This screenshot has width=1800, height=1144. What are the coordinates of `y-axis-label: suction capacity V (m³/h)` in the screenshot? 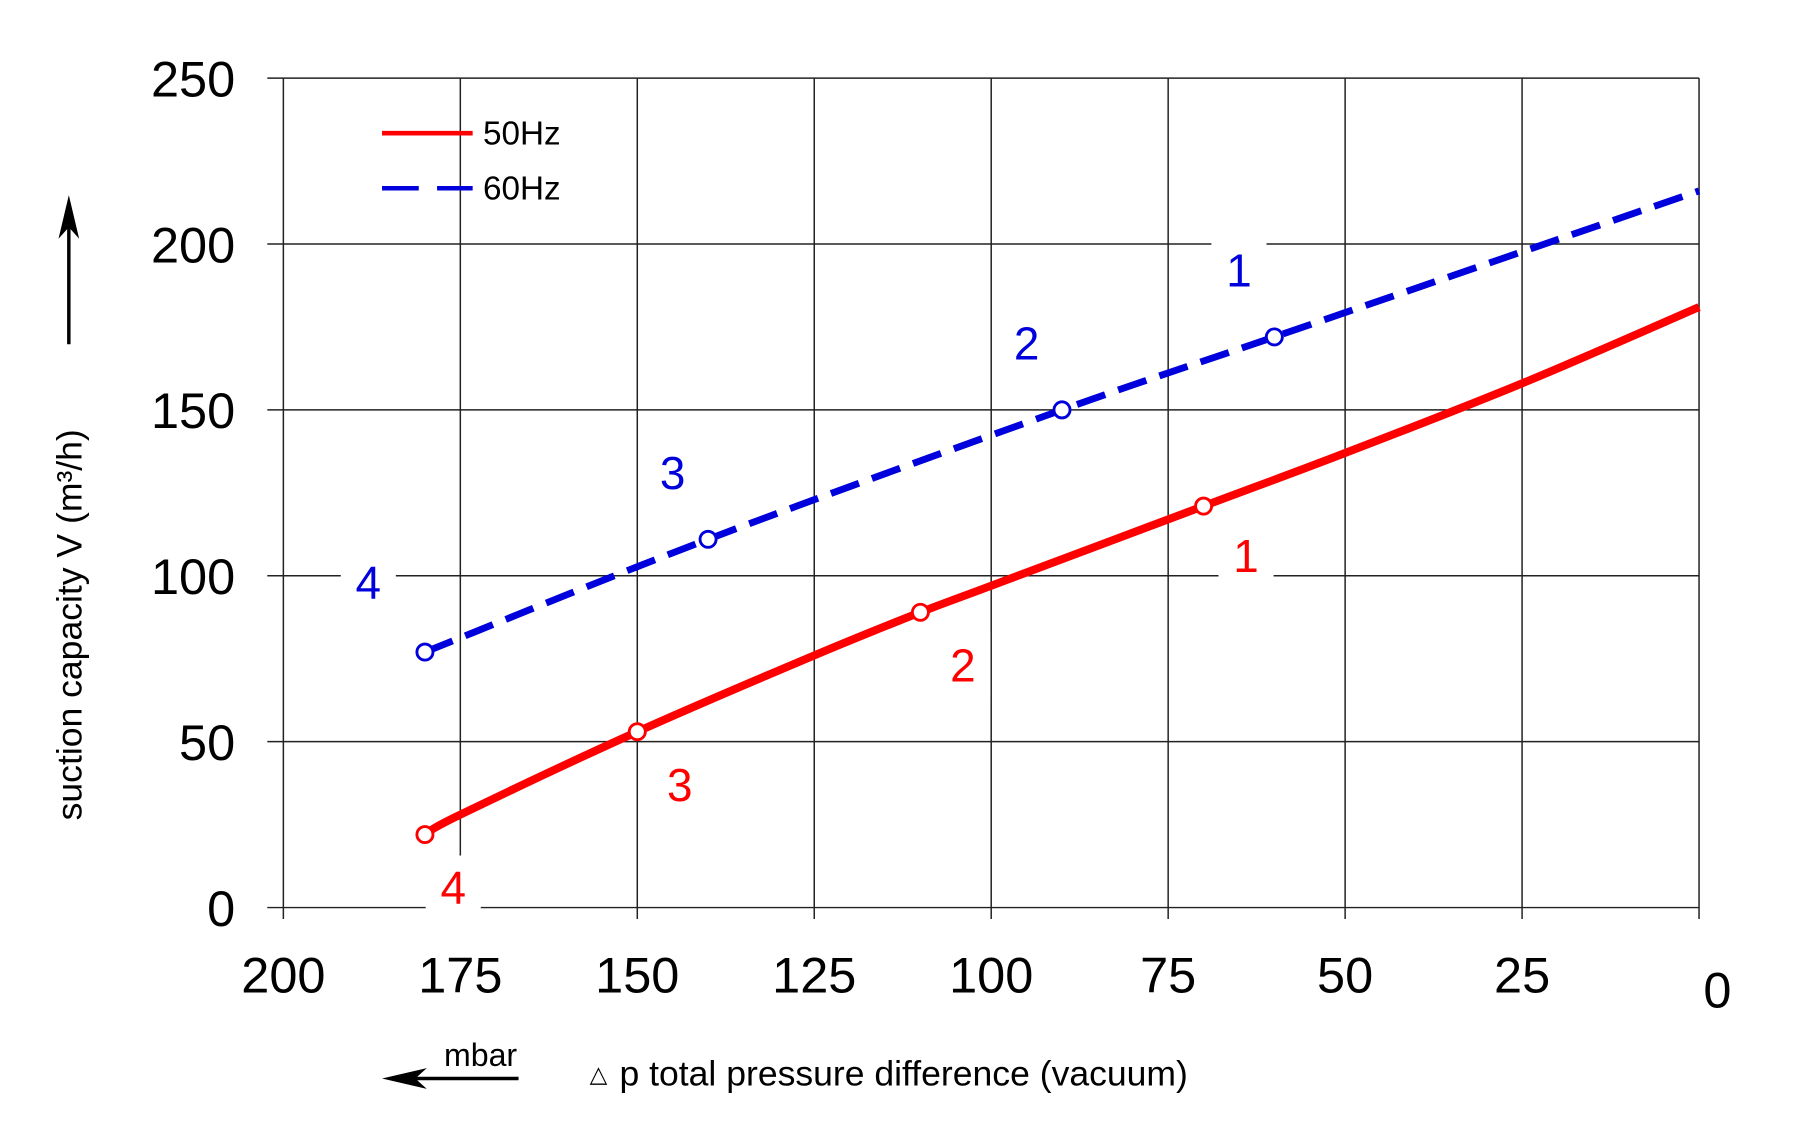 It's located at (69, 624).